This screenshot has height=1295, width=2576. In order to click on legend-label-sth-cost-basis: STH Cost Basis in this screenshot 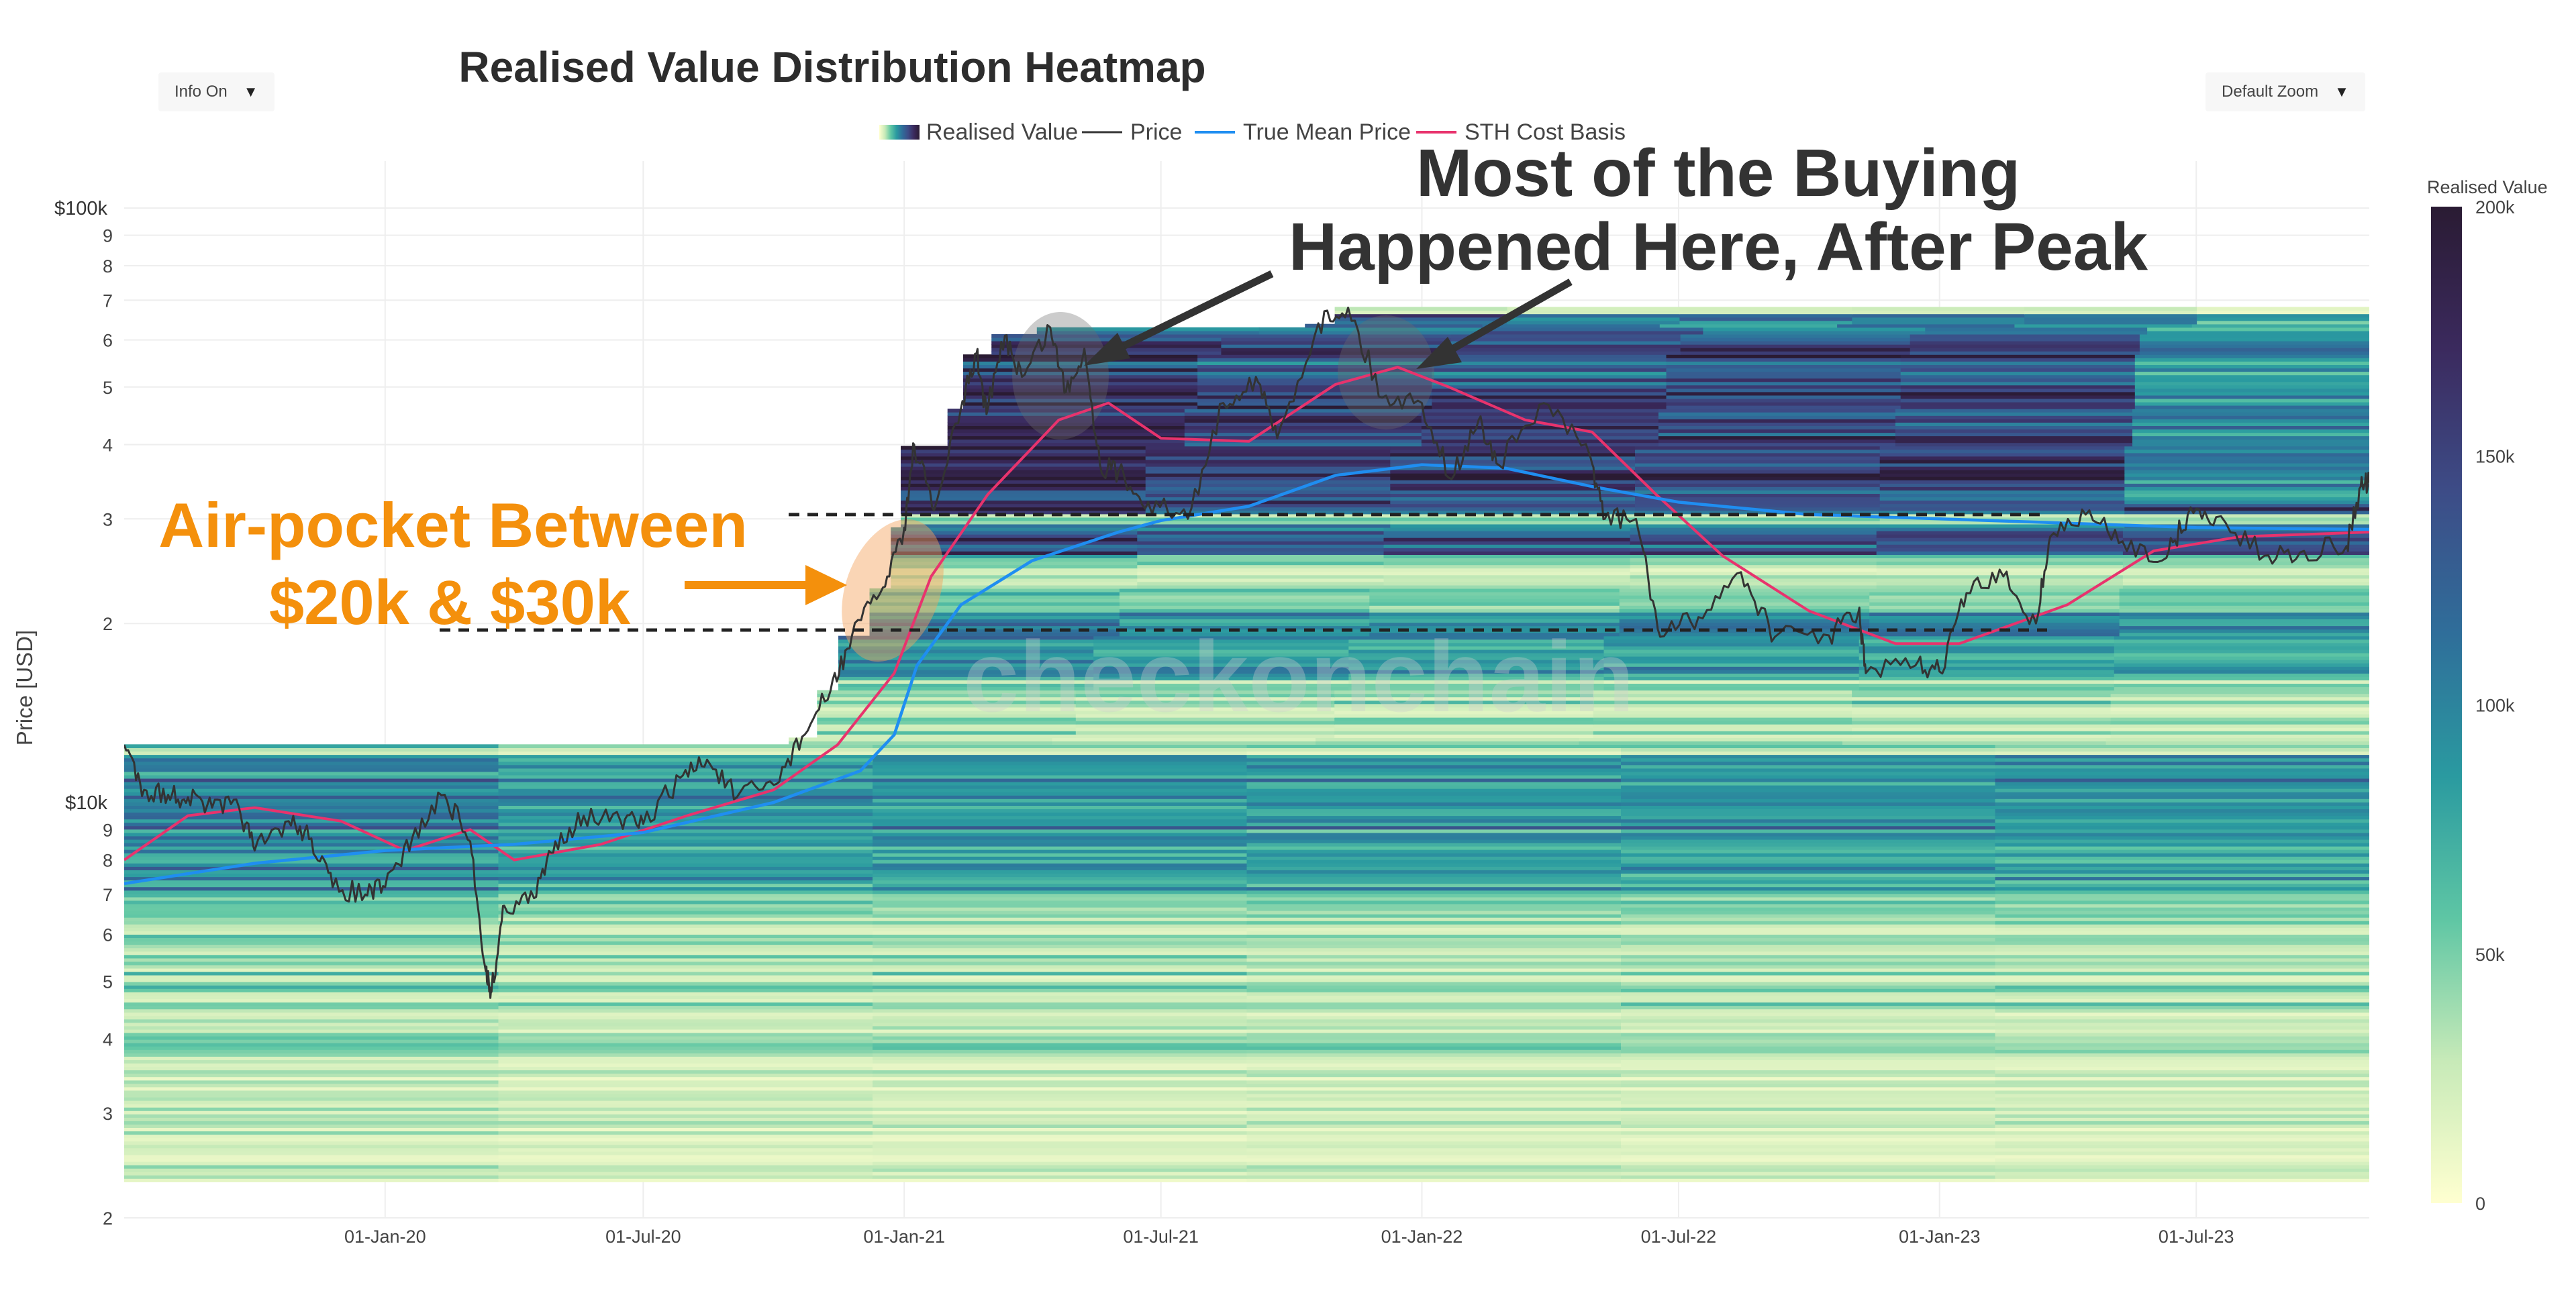, I will do `click(1545, 132)`.